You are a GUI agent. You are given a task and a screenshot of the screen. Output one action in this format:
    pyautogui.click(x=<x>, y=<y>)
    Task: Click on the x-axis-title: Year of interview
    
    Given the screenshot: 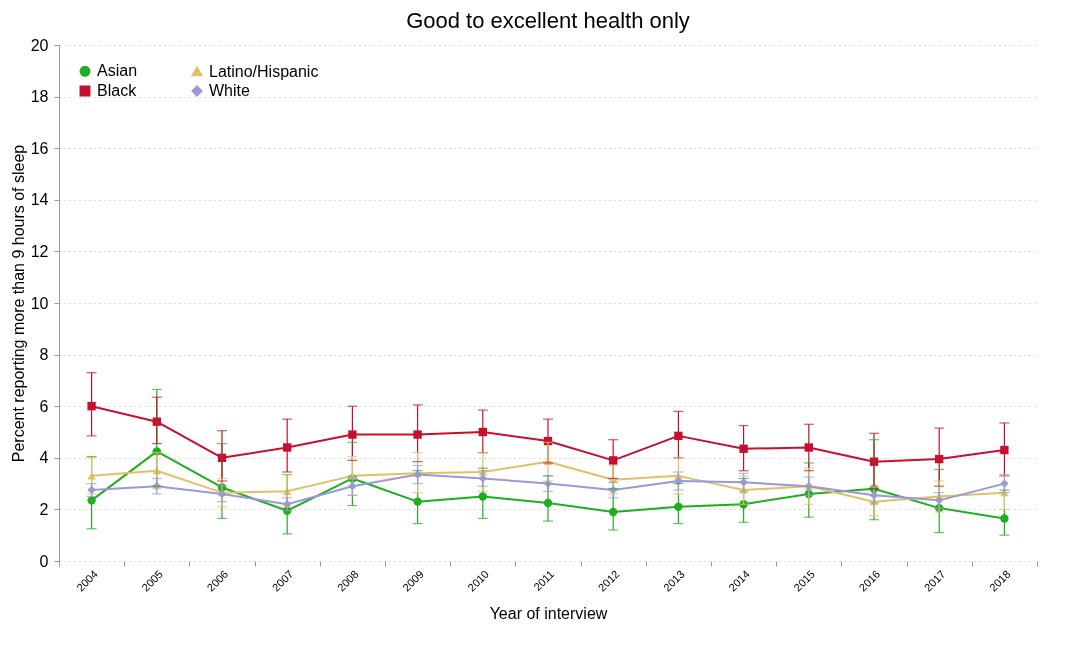 What is the action you would take?
    pyautogui.click(x=548, y=613)
    